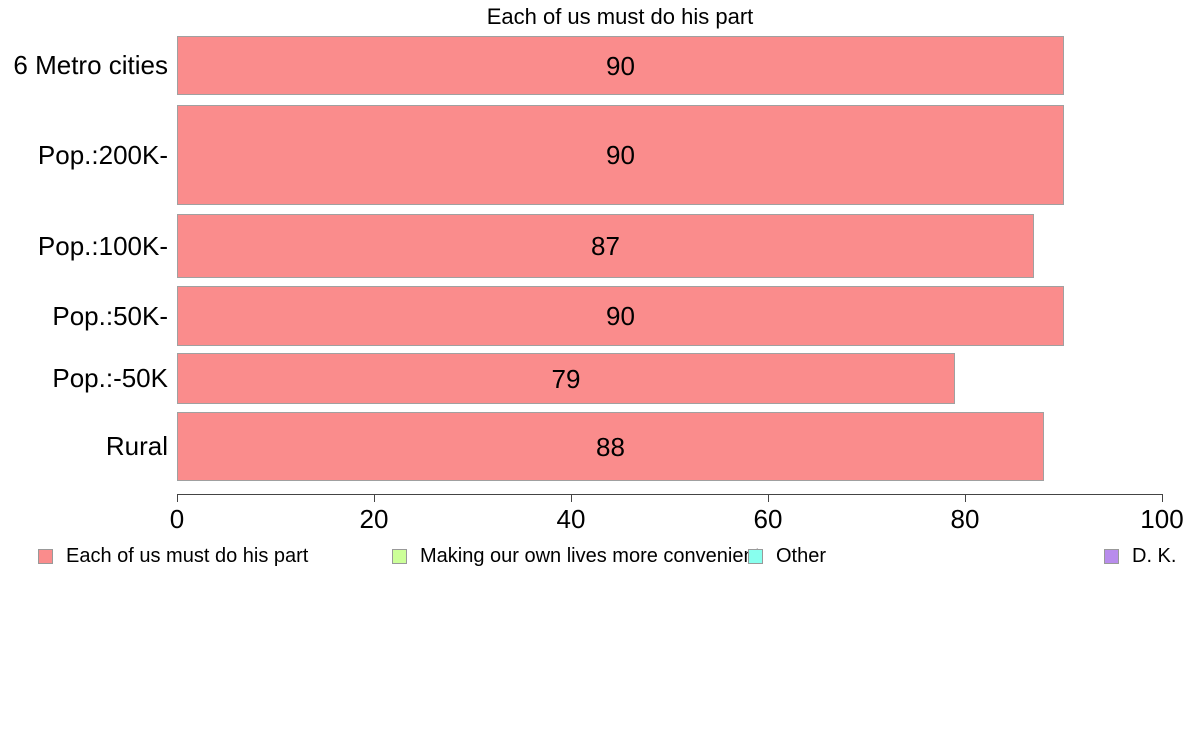 The image size is (1188, 736). I want to click on legend-item: Each of us must do his part, so click(173, 556).